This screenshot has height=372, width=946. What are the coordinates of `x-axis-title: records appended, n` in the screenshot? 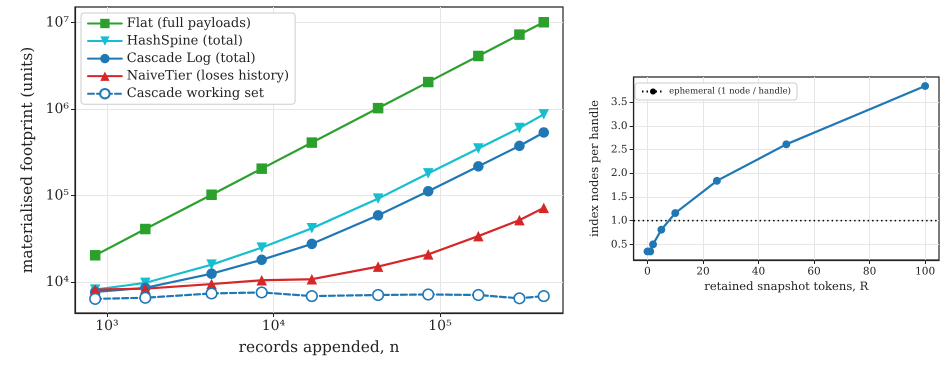 It's located at (319, 347).